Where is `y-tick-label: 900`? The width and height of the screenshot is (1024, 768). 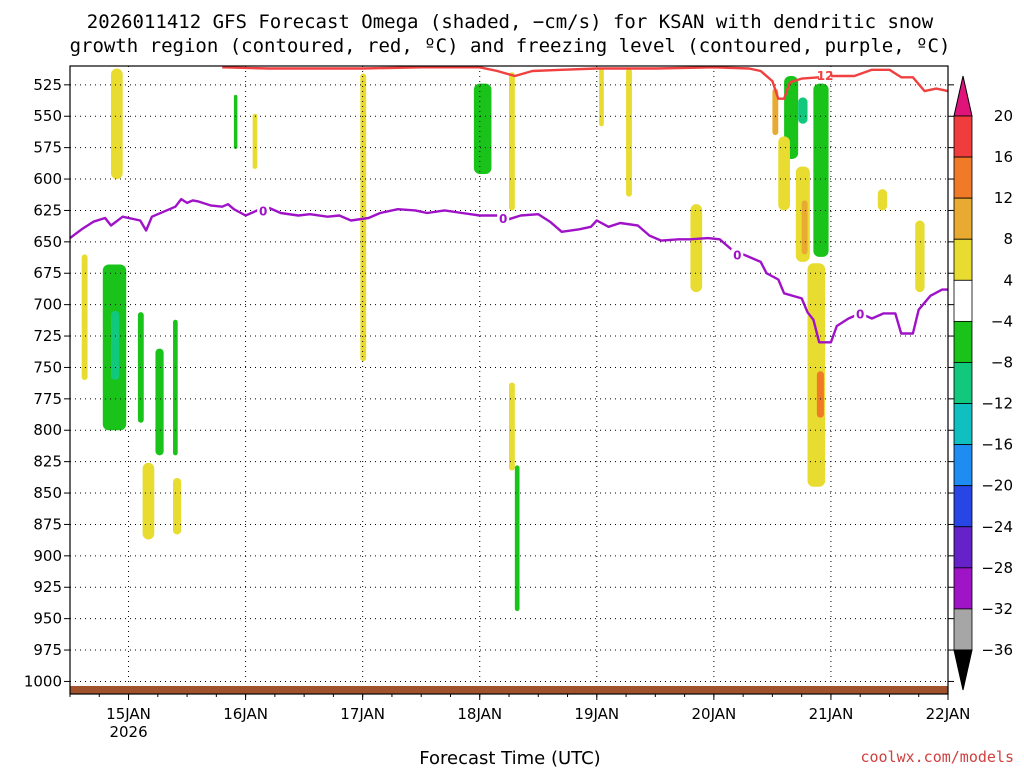 y-tick-label: 900 is located at coordinates (47, 556).